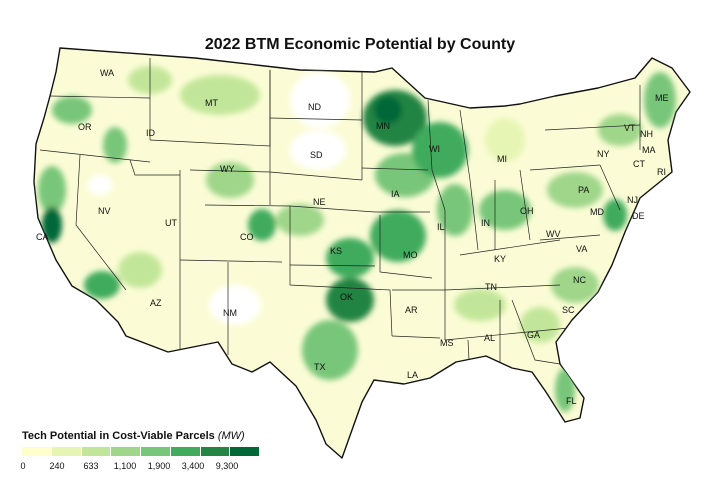 The height and width of the screenshot is (498, 720). Describe the element at coordinates (23, 466) in the screenshot. I see `legend-tick-label: 0` at that location.